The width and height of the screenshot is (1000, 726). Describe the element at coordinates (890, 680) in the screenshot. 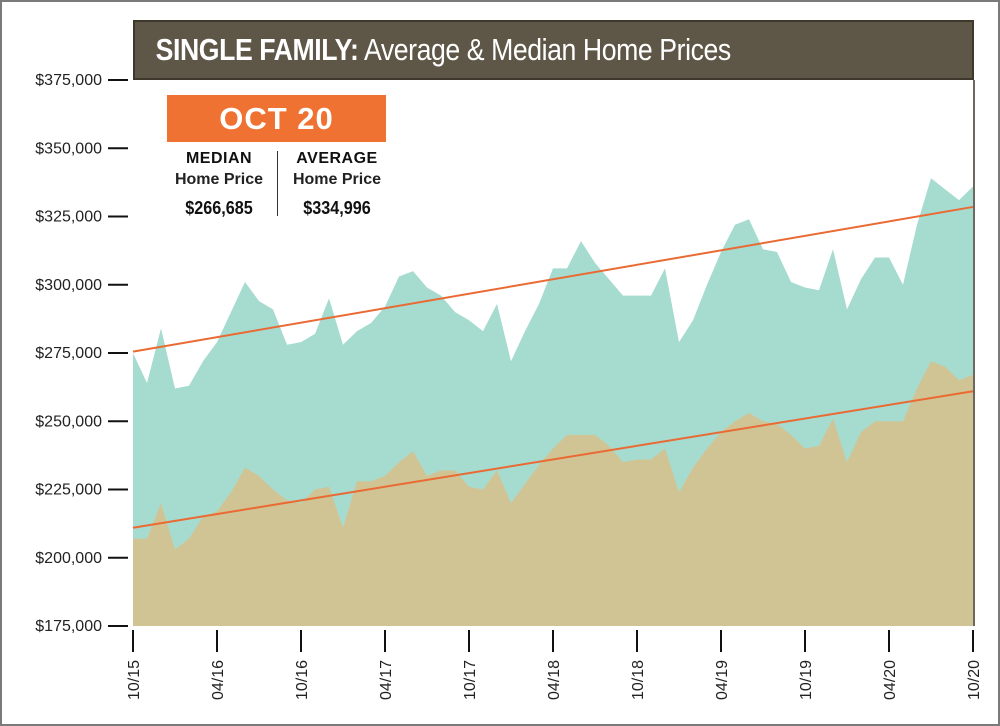

I see `x-tick-label: 04/20` at that location.